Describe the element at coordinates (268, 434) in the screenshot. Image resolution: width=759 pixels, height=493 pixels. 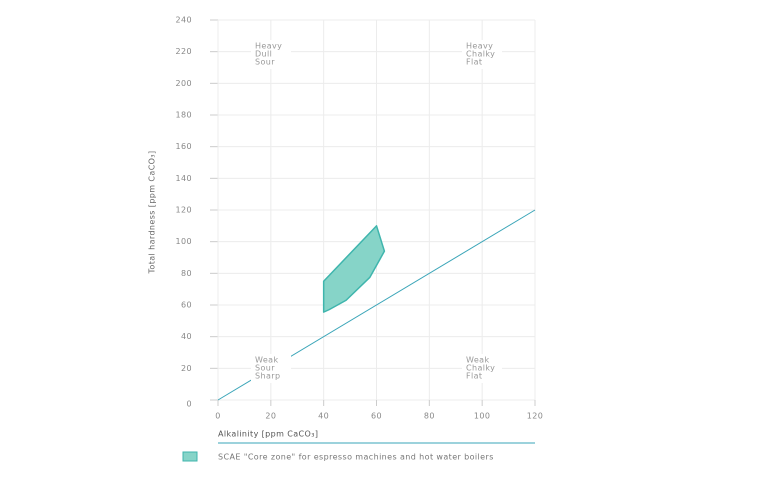
I see `x-axis-label: Alkalinity [ppm CaCO₃]` at that location.